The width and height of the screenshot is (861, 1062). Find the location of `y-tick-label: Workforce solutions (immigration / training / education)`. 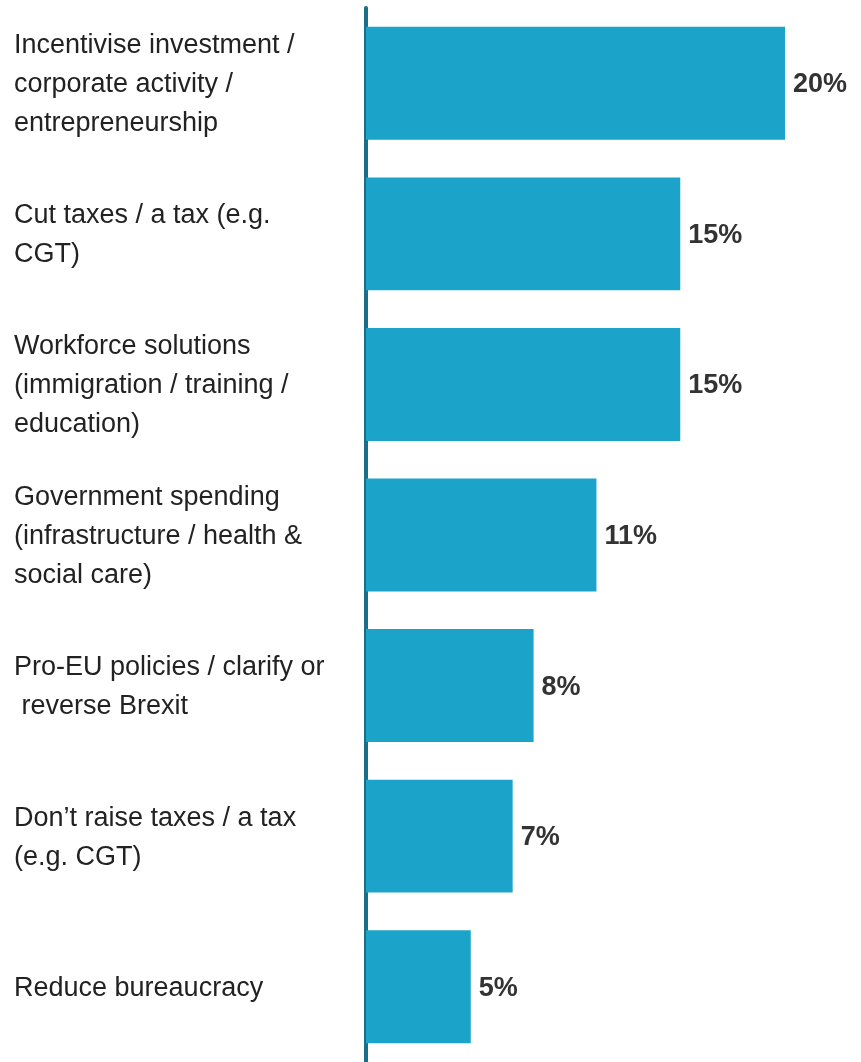

y-tick-label: Workforce solutions (immigration / training / education) is located at coordinates (155, 384).